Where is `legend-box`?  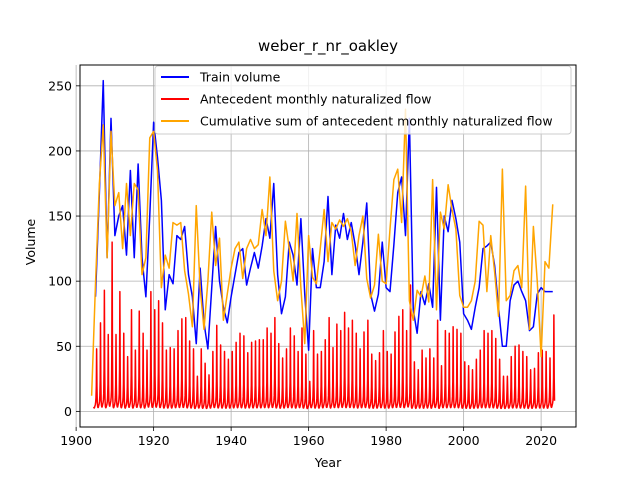
legend-box is located at coordinates (363, 100).